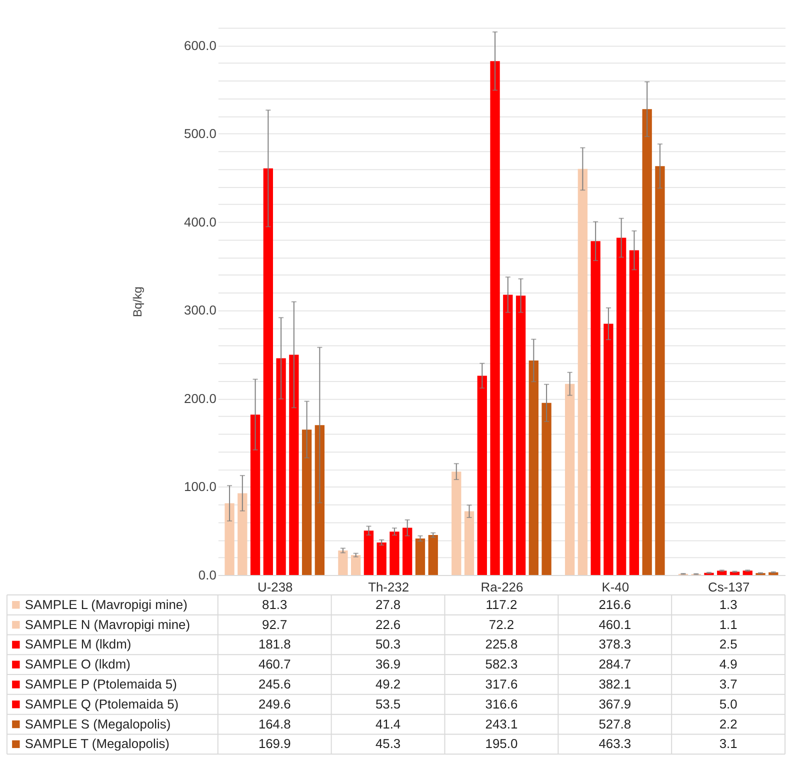 This screenshot has width=790, height=767. What do you see at coordinates (200, 222) in the screenshot?
I see `y-tick-label: 400.0` at bounding box center [200, 222].